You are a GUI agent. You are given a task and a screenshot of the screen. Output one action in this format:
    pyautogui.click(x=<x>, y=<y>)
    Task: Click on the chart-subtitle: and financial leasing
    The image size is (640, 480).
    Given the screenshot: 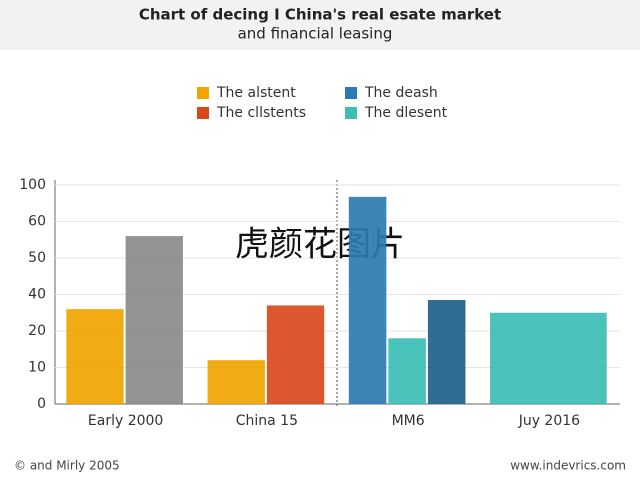 What is the action you would take?
    pyautogui.click(x=315, y=34)
    